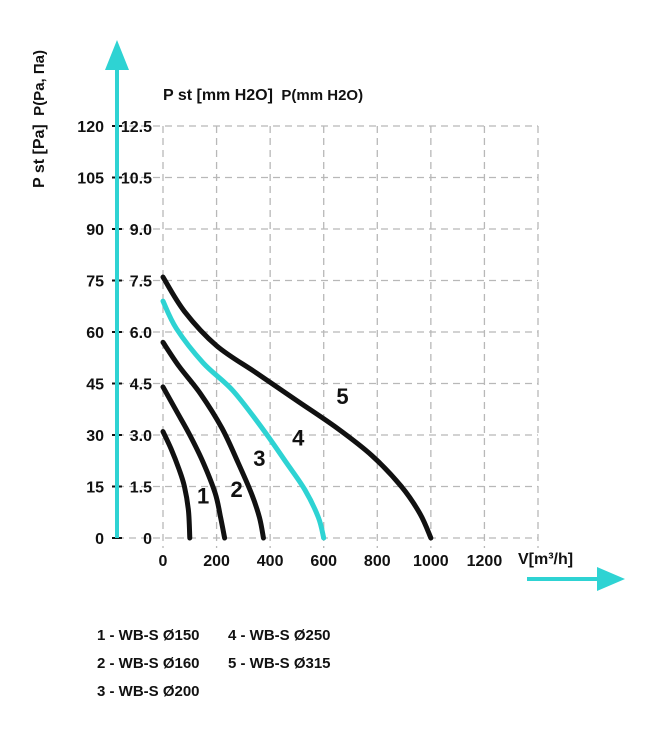 The width and height of the screenshot is (649, 737). Describe the element at coordinates (279, 635) in the screenshot. I see `legend-item-4: 4 - WB-S Ø250` at that location.